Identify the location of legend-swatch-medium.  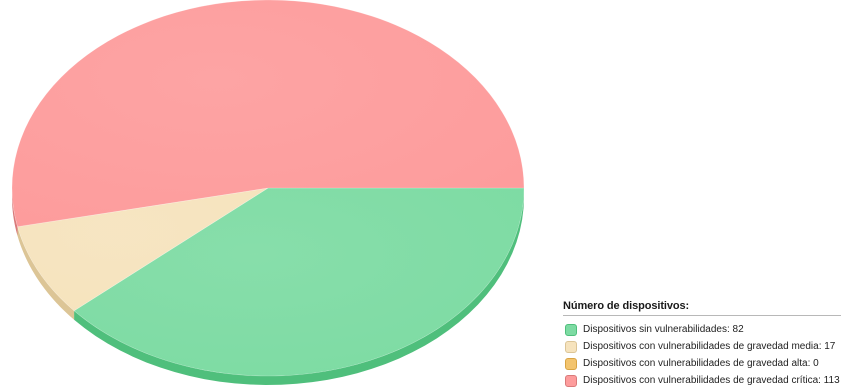
(571, 346).